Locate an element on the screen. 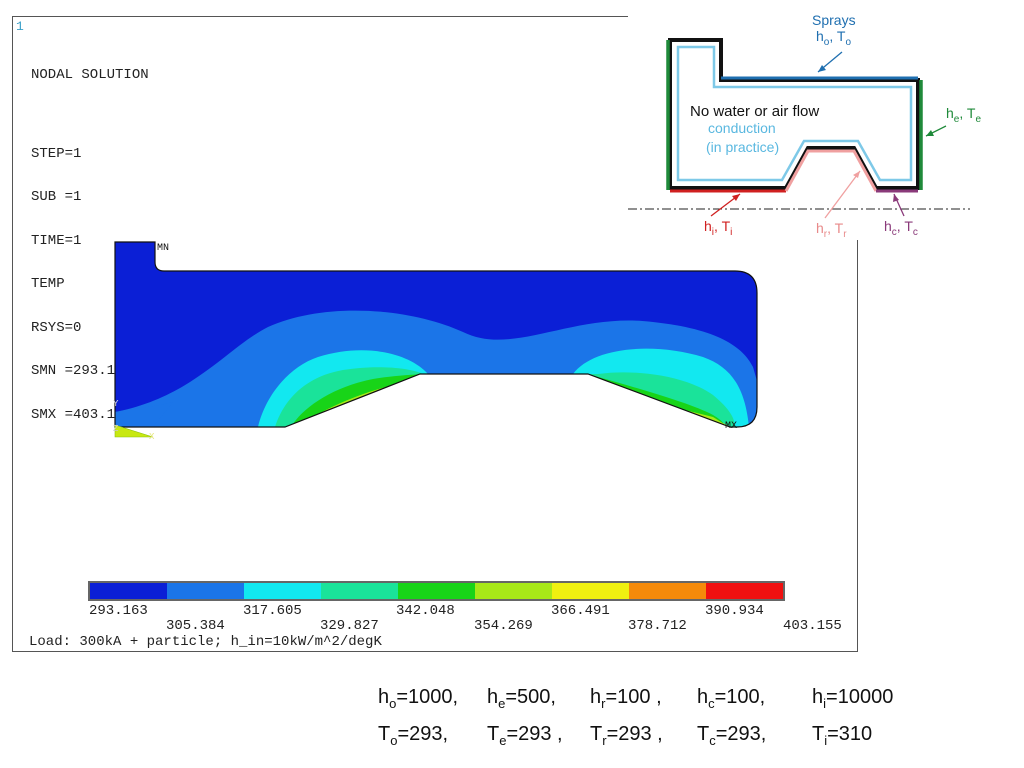 The height and width of the screenshot is (768, 1024). legend-color-bar is located at coordinates (436, 591).